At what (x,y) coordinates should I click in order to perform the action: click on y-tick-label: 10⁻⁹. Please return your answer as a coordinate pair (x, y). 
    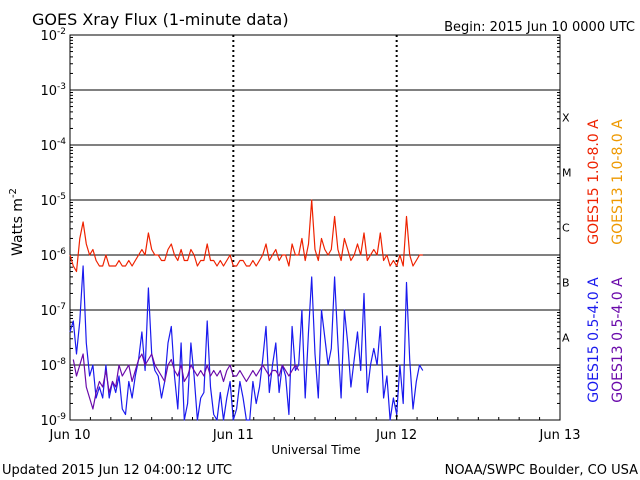
    Looking at the image, I should click on (53, 420).